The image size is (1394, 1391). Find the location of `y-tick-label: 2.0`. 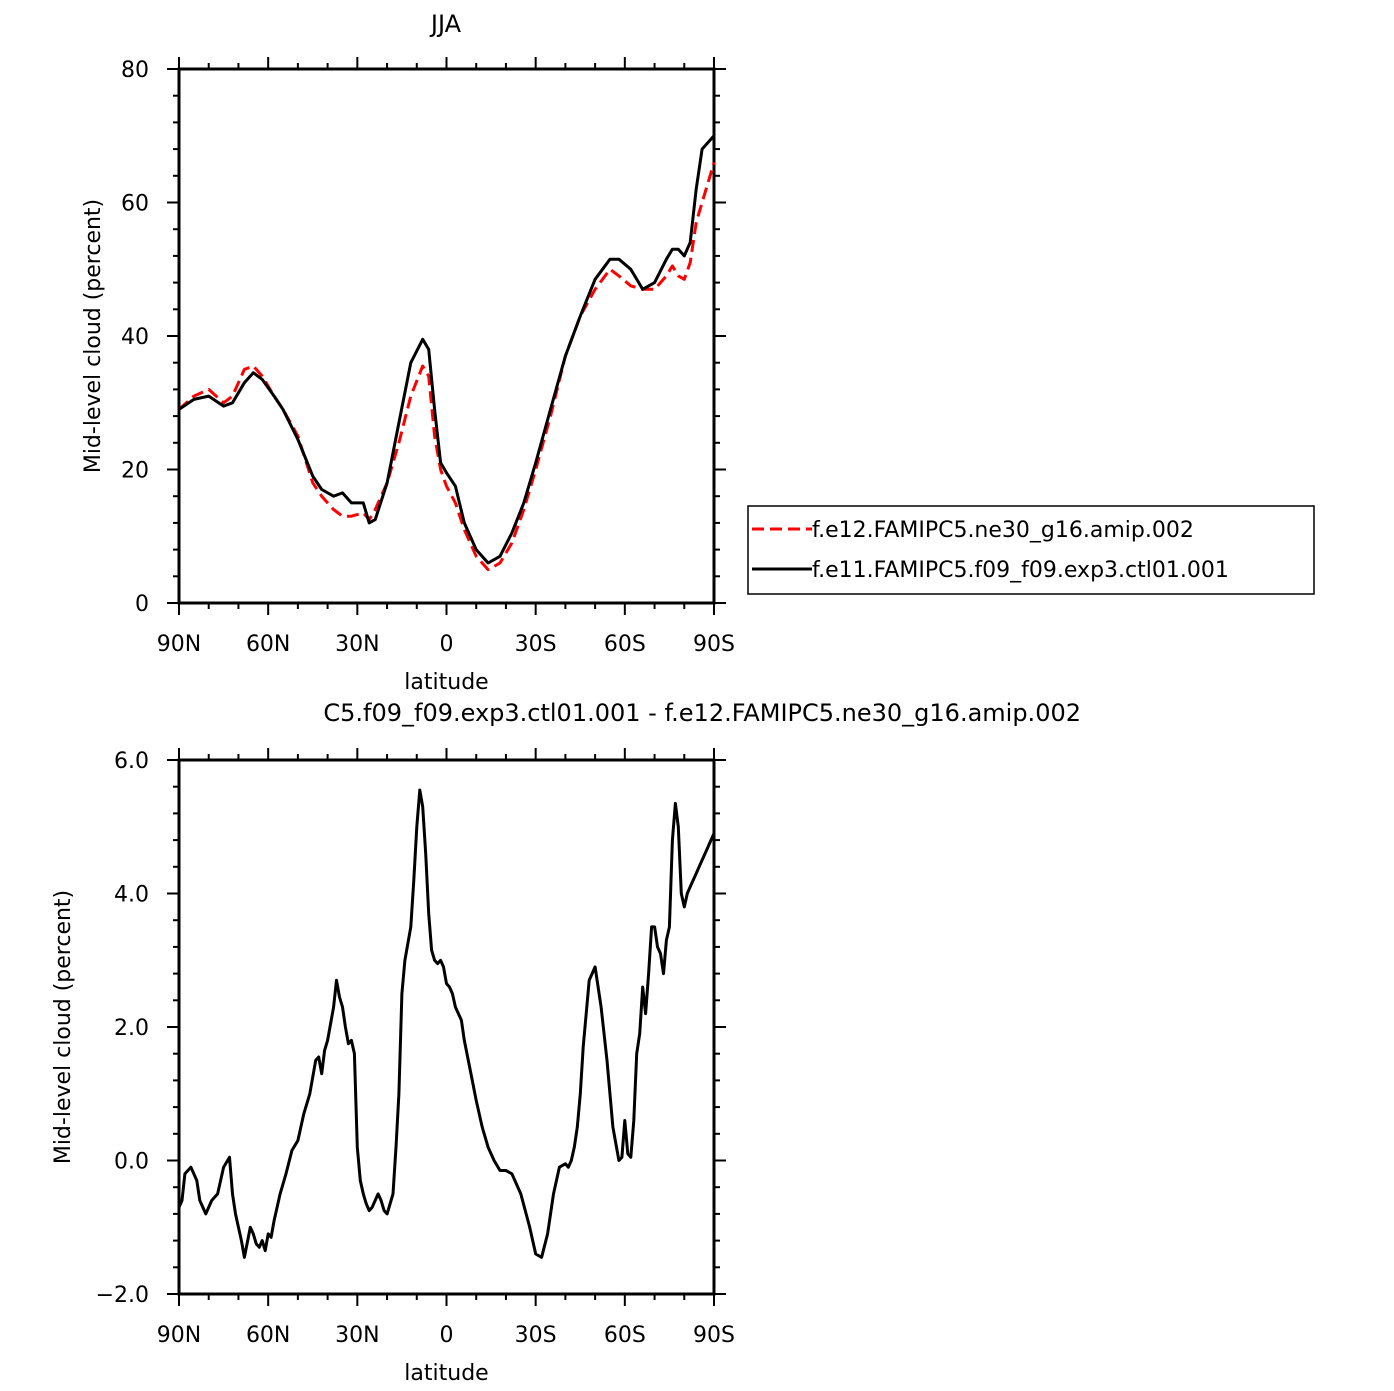

y-tick-label: 2.0 is located at coordinates (131, 1028).